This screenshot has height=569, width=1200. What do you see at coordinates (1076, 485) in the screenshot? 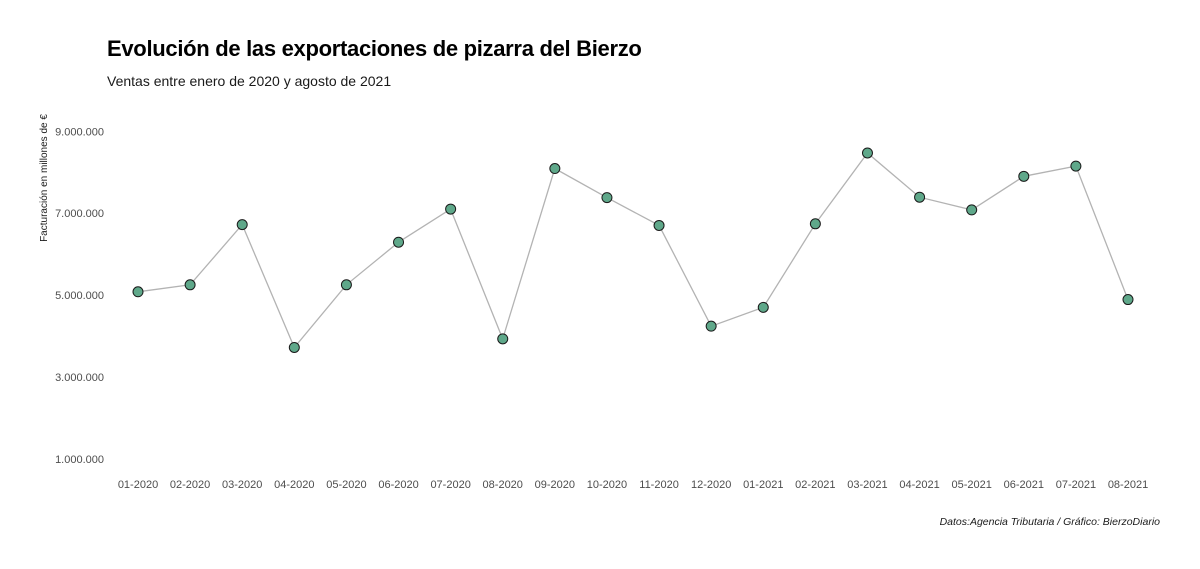
I see `x-tick-label: 07-2021` at bounding box center [1076, 485].